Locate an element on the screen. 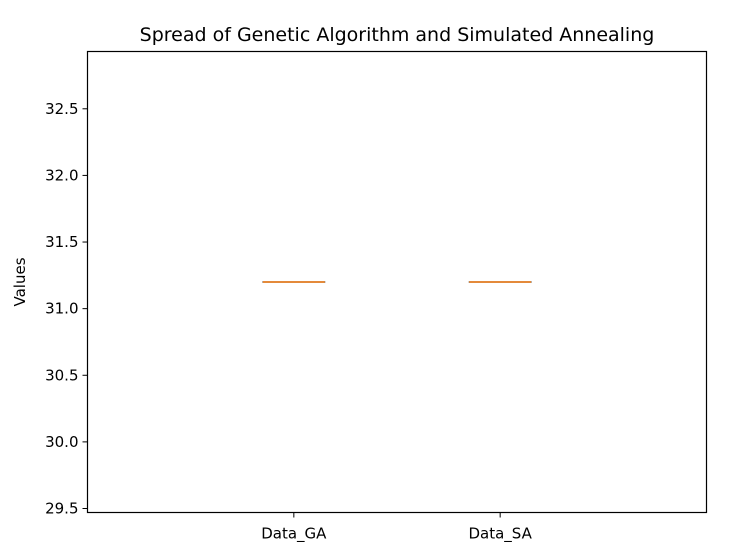  y-tick-label: 32.5 is located at coordinates (61, 109).